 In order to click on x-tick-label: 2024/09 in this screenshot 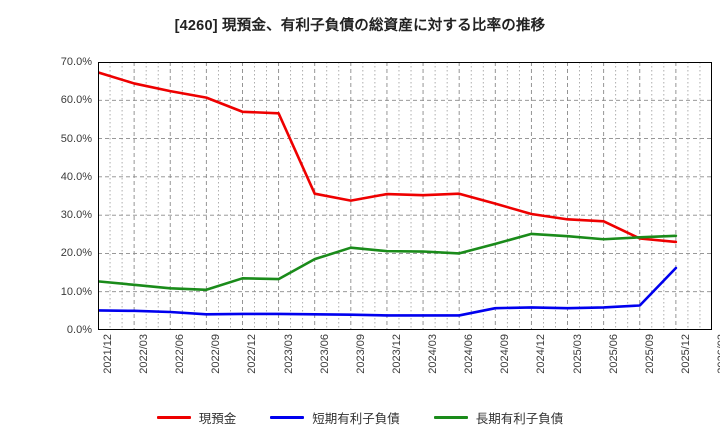, I will do `click(505, 354)`.